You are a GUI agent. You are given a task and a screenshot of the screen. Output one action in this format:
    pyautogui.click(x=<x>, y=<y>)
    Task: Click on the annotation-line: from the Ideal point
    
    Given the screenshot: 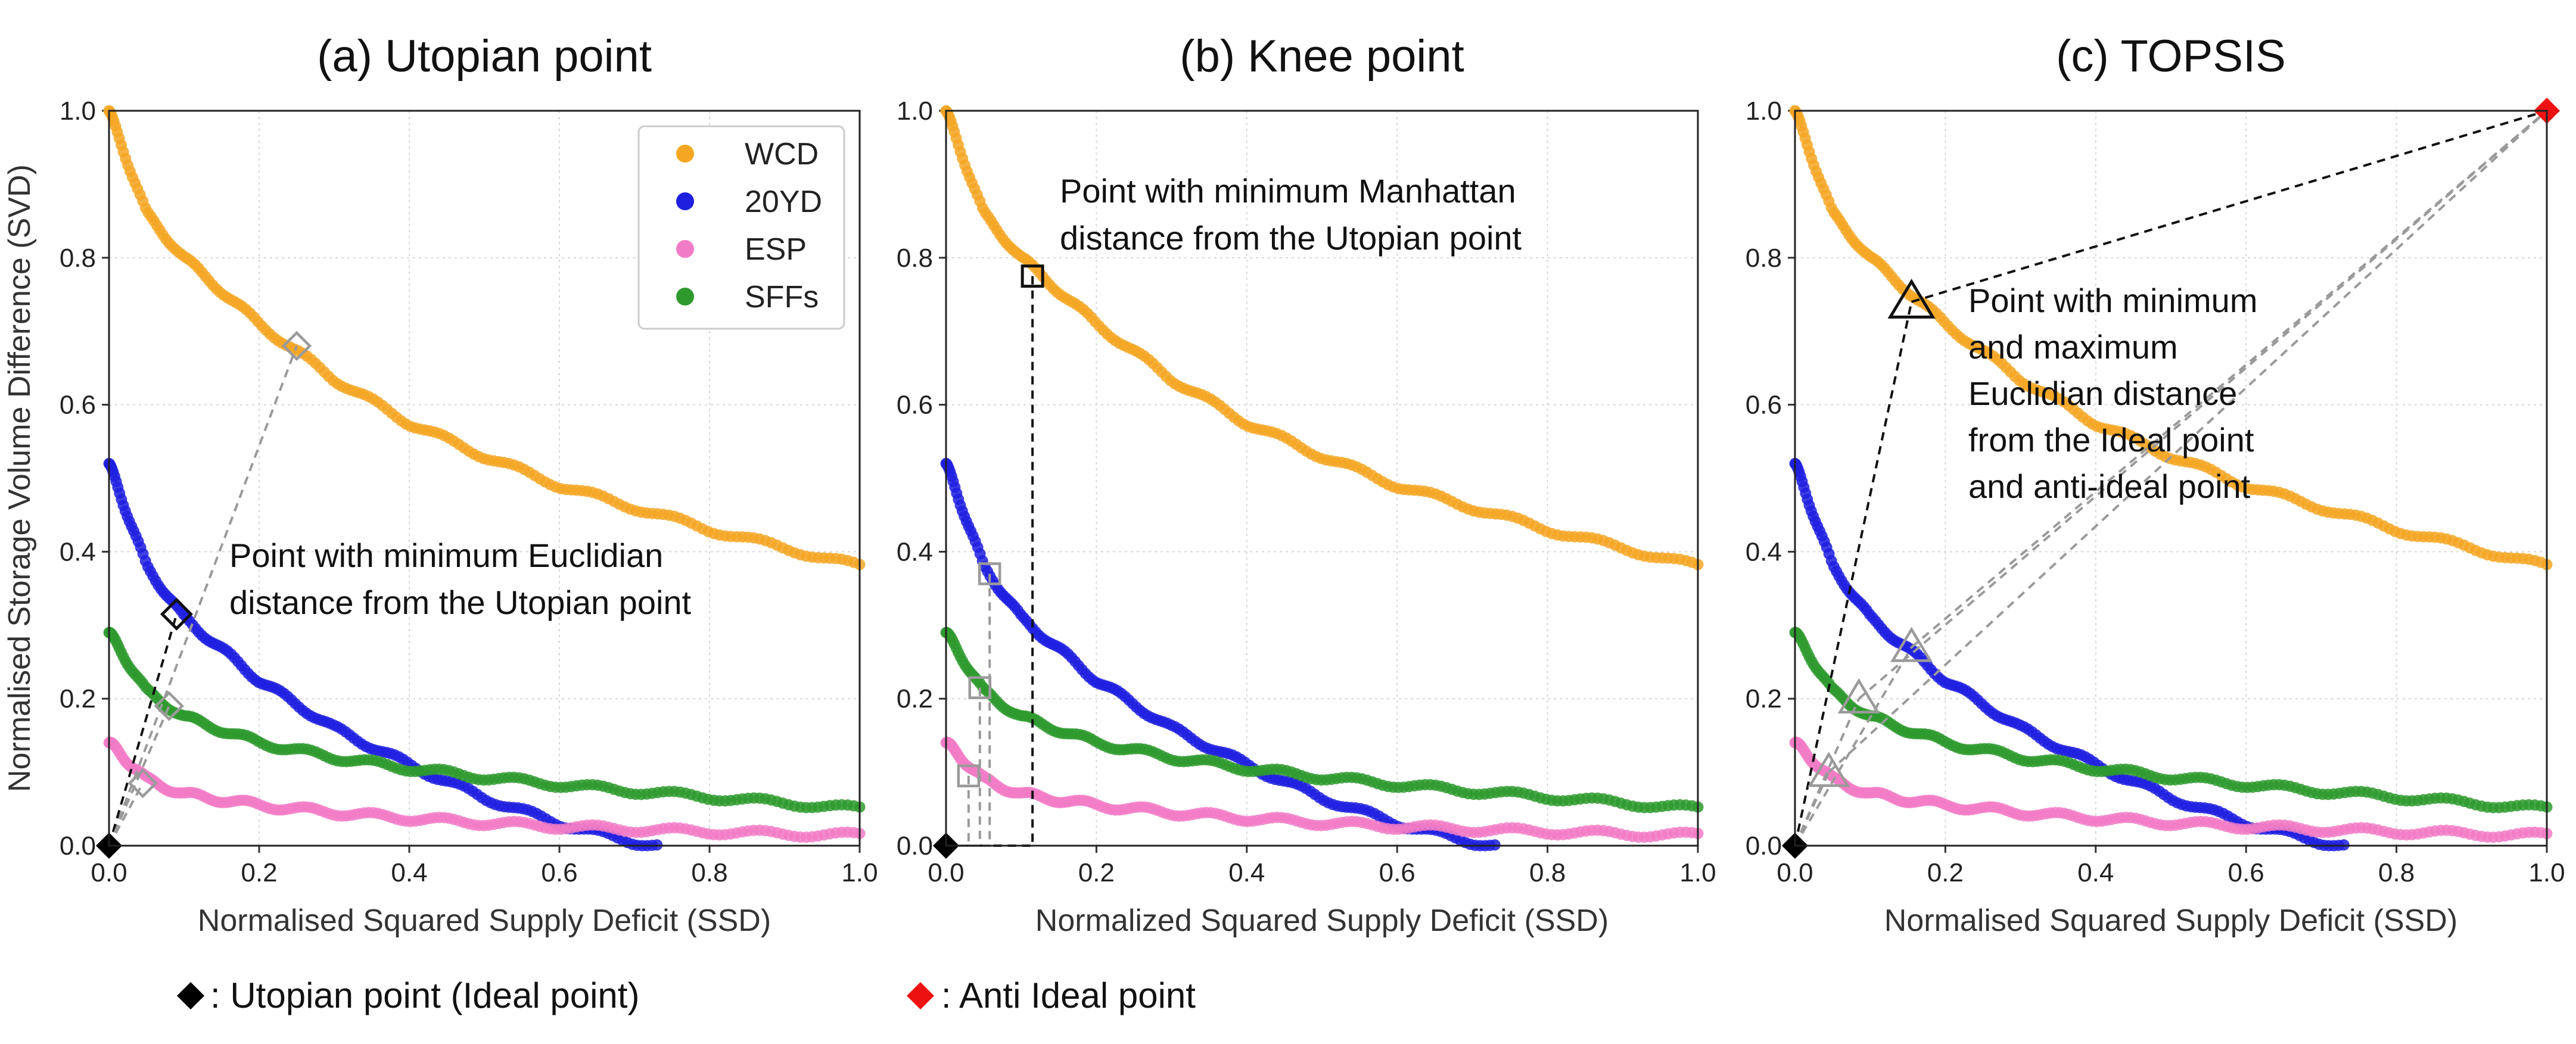 What is the action you would take?
    pyautogui.click(x=2111, y=440)
    